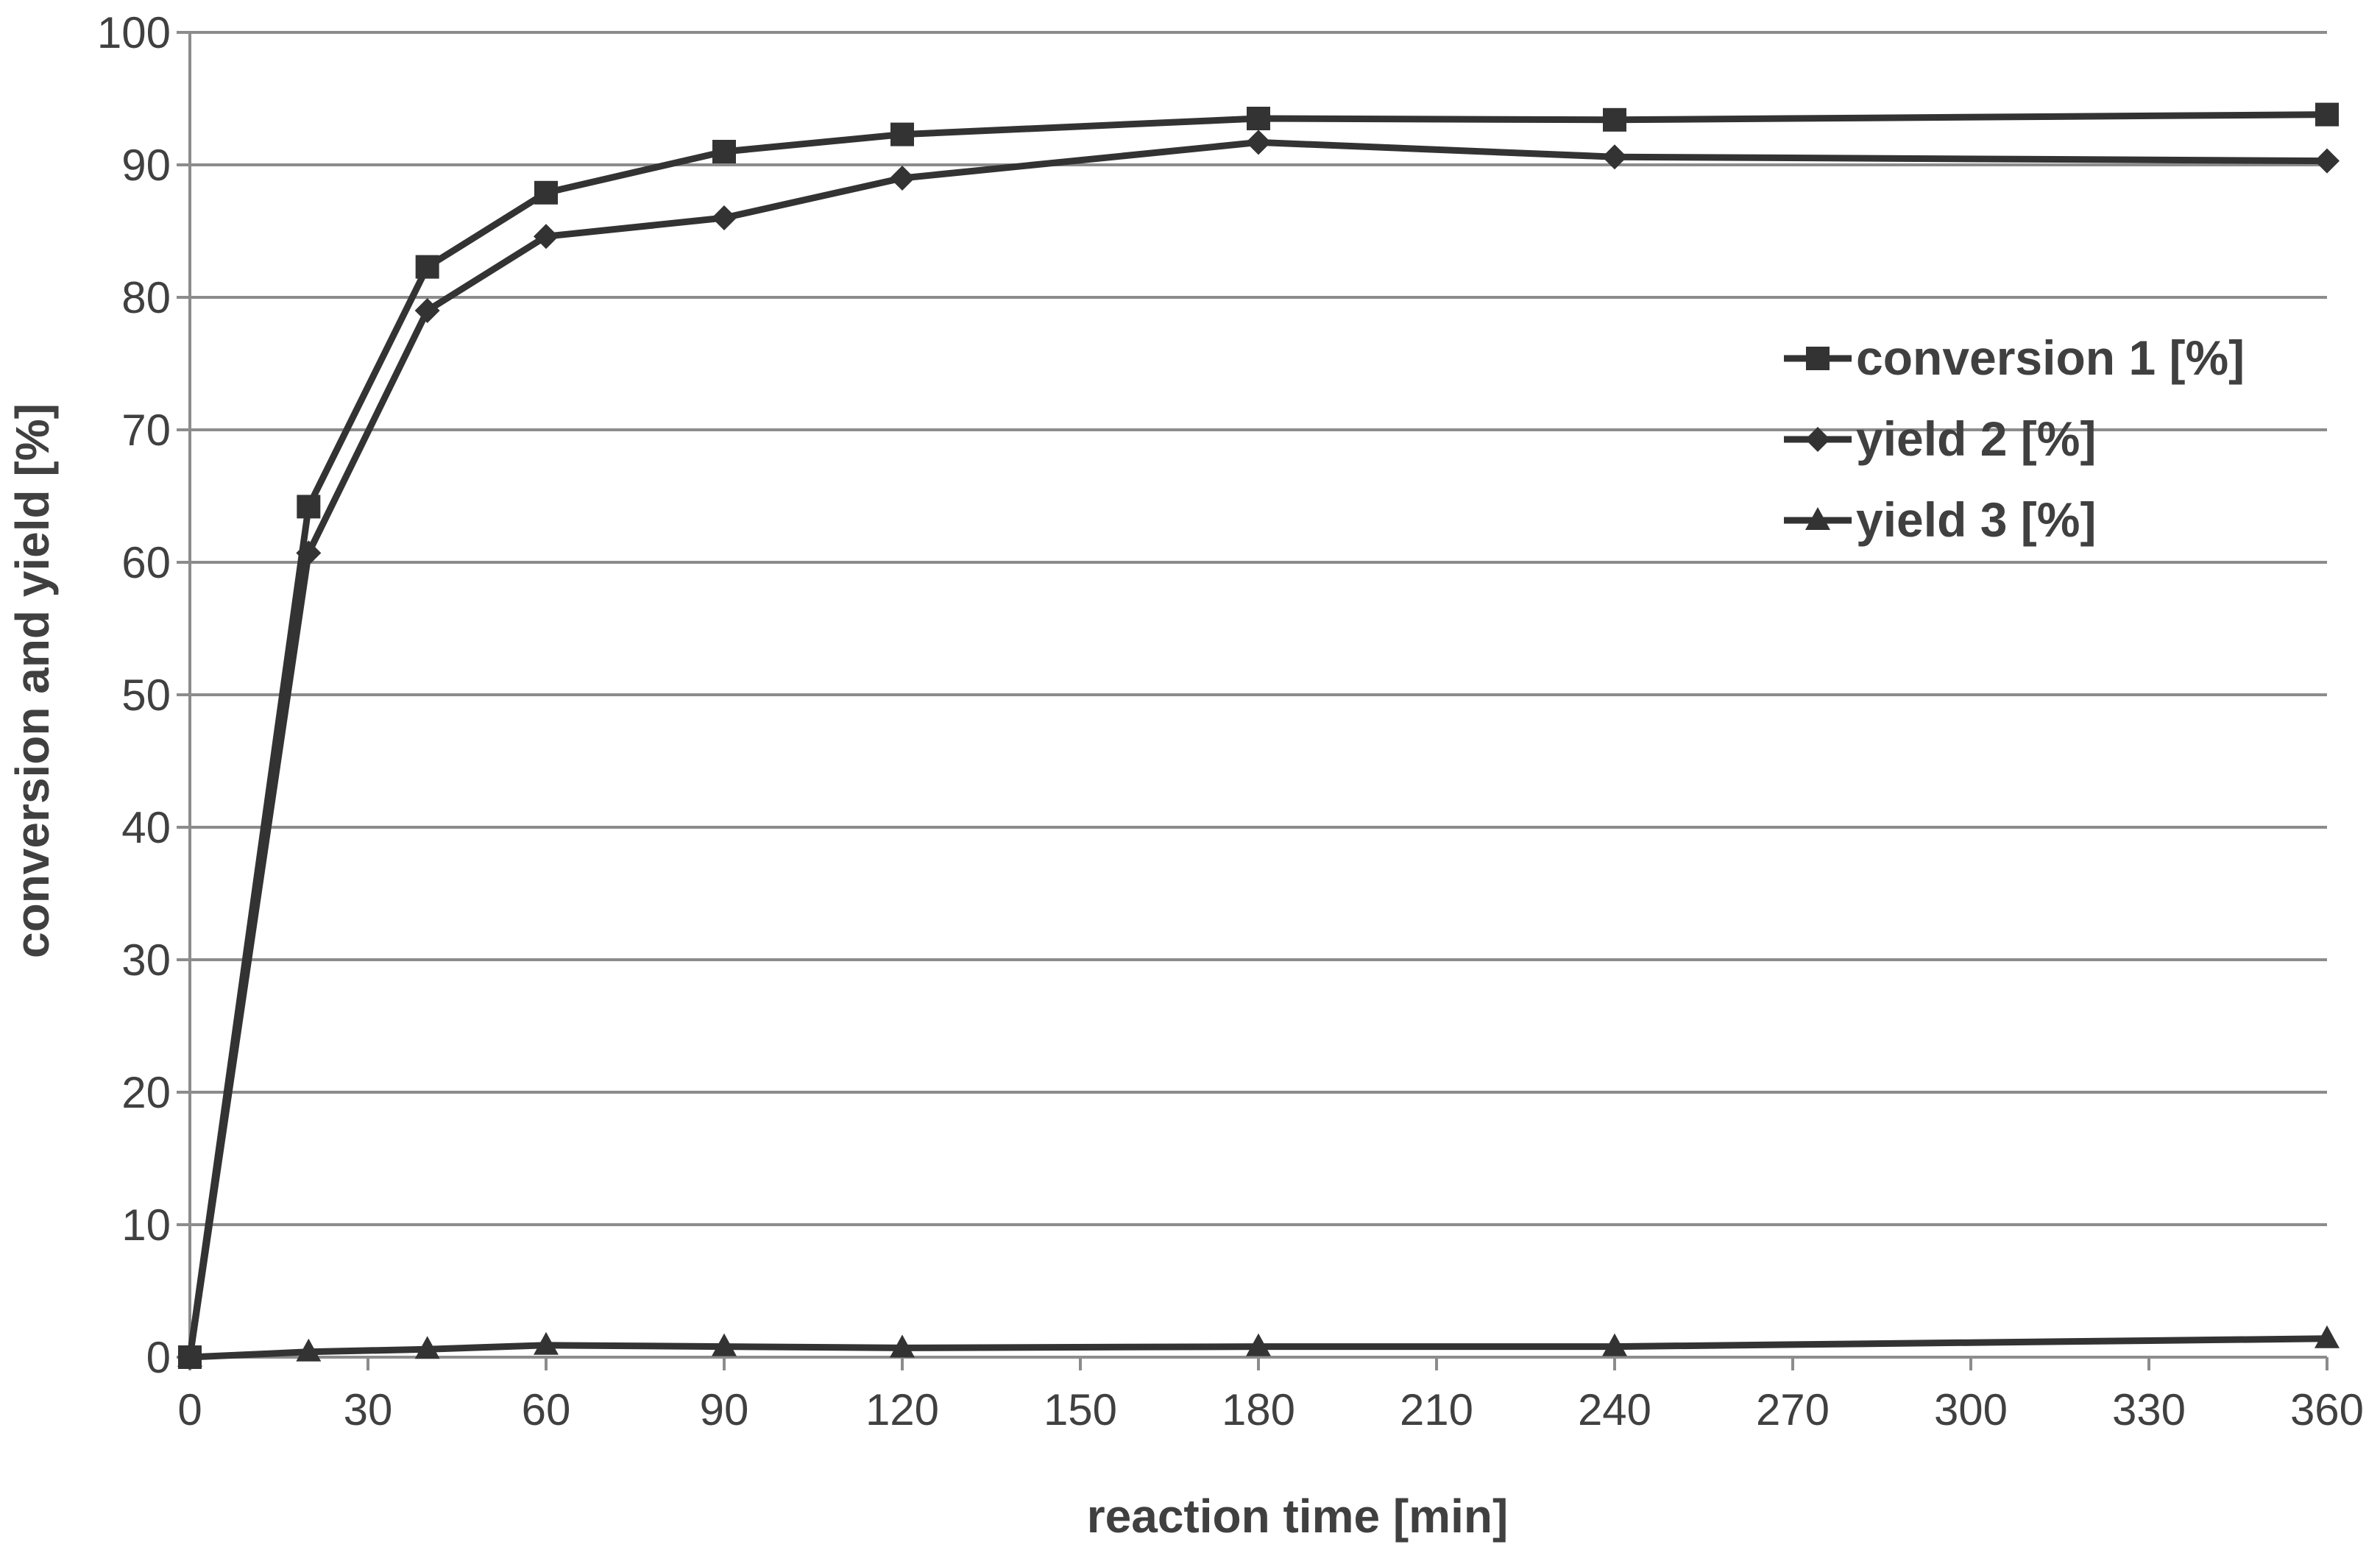 Image resolution: width=2380 pixels, height=1550 pixels. I want to click on x-tick-label: 180, so click(1258, 1409).